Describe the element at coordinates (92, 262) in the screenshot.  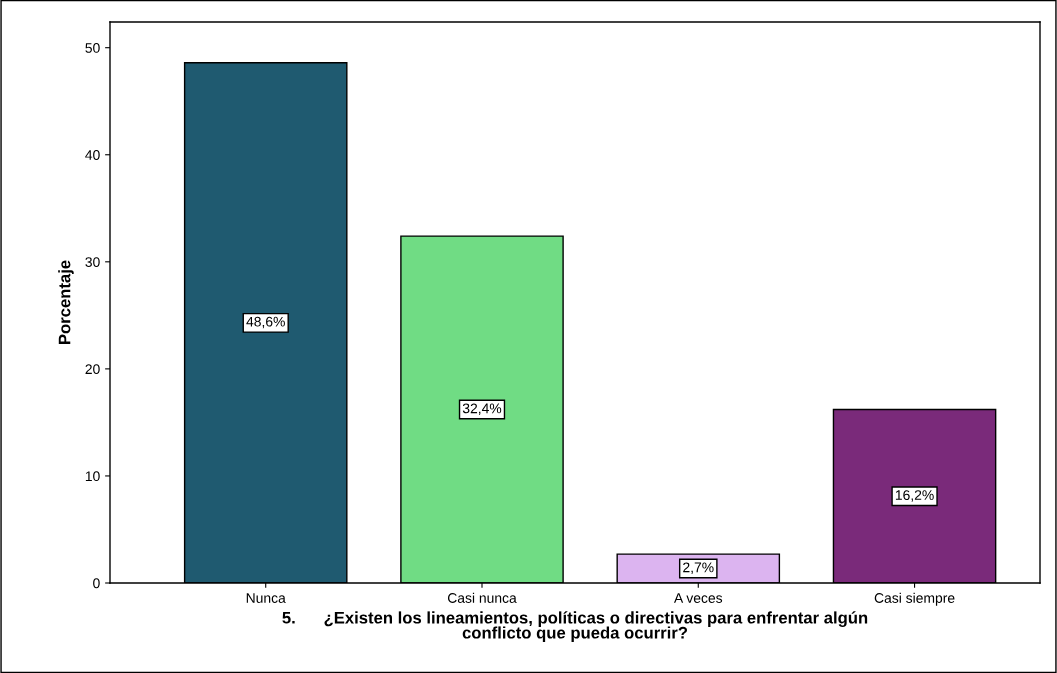
I see `y-tick-label: 30` at that location.